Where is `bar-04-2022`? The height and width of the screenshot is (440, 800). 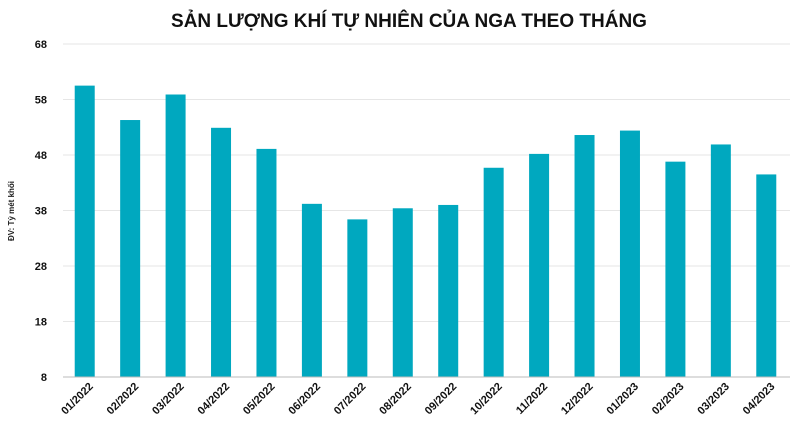 bar-04-2022 is located at coordinates (221, 252).